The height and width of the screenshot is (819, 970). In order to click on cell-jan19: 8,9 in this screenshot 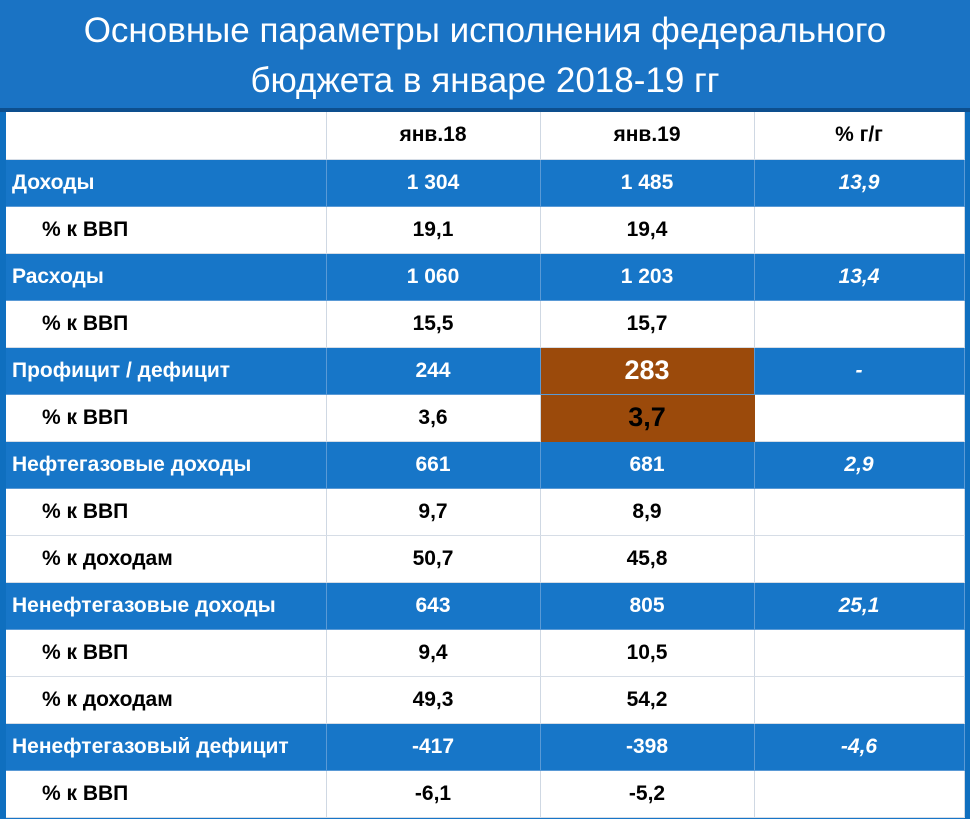, I will do `click(647, 512)`.